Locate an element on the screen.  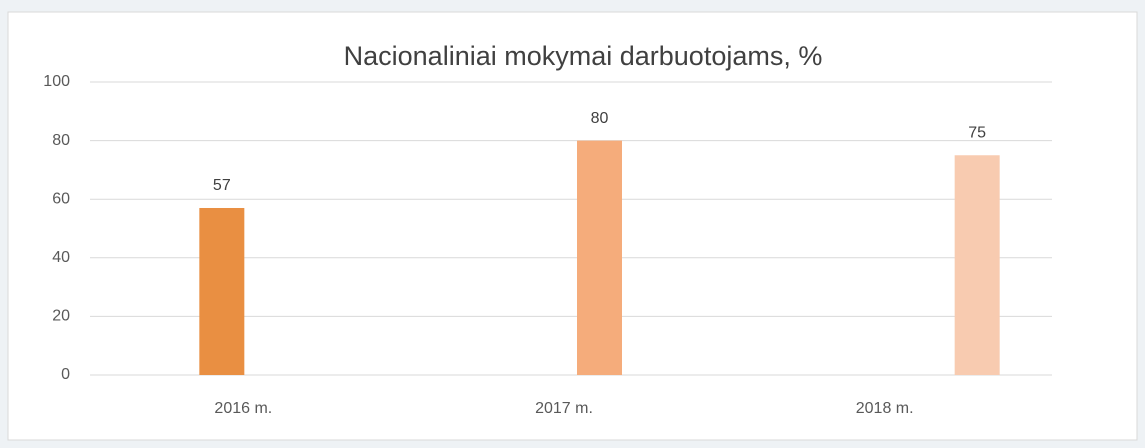
data-label: 75 is located at coordinates (977, 132).